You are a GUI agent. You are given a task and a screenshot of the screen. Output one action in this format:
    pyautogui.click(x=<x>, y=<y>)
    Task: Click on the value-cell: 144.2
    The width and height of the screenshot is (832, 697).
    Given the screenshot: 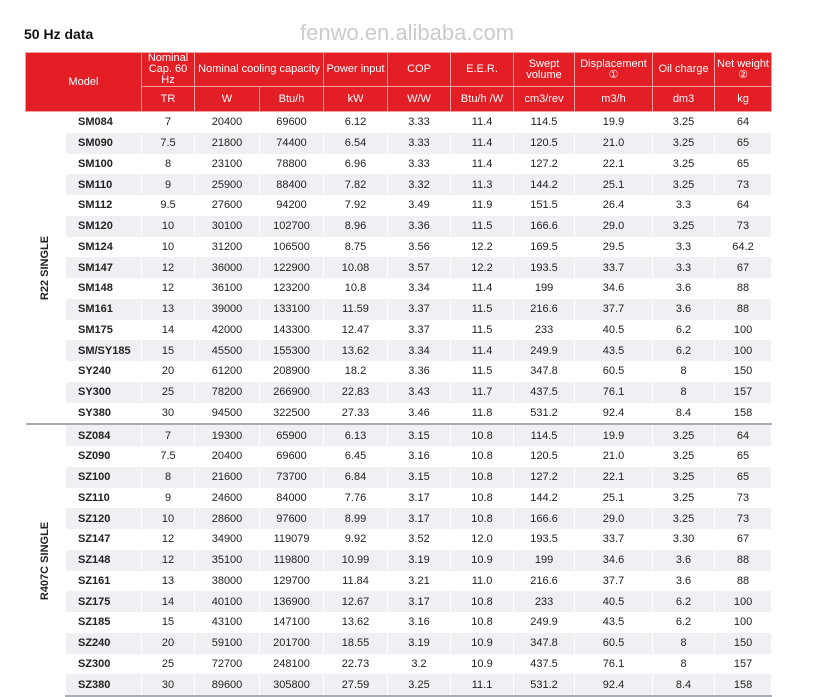 What is the action you would take?
    pyautogui.click(x=544, y=498)
    